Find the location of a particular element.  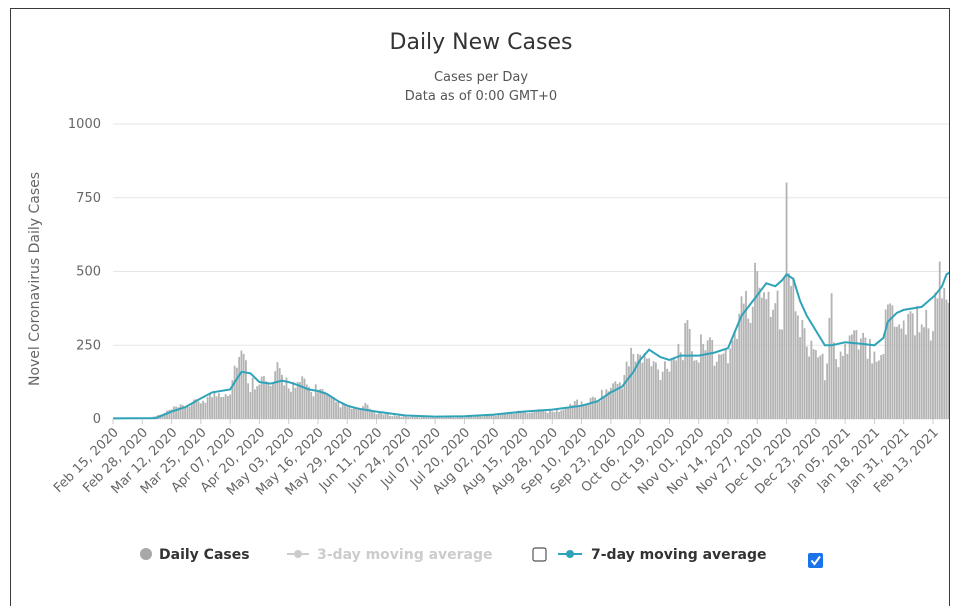

legend-item-3-day-average: 3-day moving average is located at coordinates (390, 555).